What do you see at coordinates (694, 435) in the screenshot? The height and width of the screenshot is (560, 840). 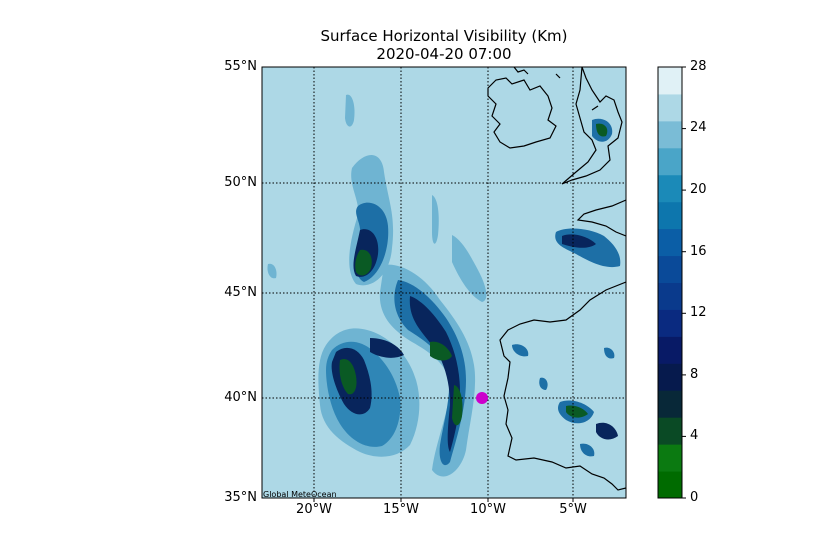 I see `colorbar-label-4: 4` at bounding box center [694, 435].